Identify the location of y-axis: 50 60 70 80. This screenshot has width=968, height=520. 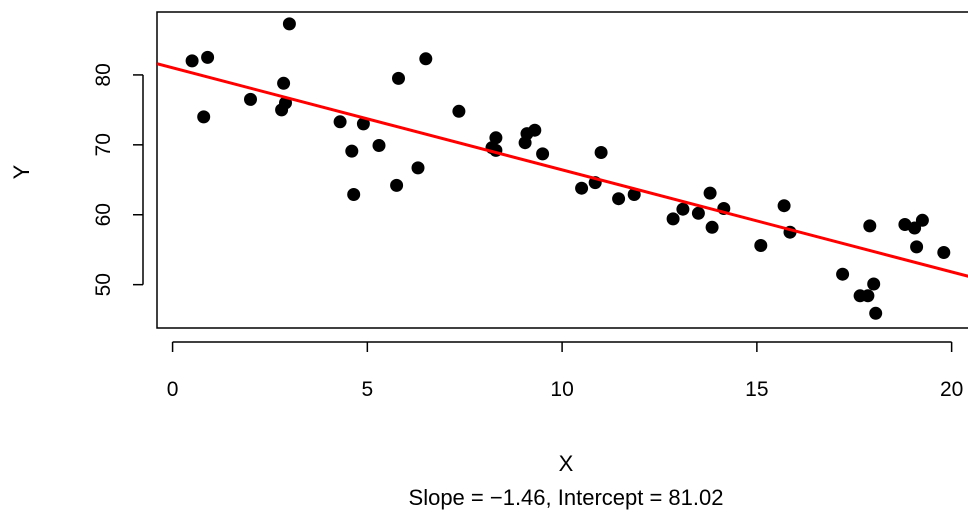
(118, 179).